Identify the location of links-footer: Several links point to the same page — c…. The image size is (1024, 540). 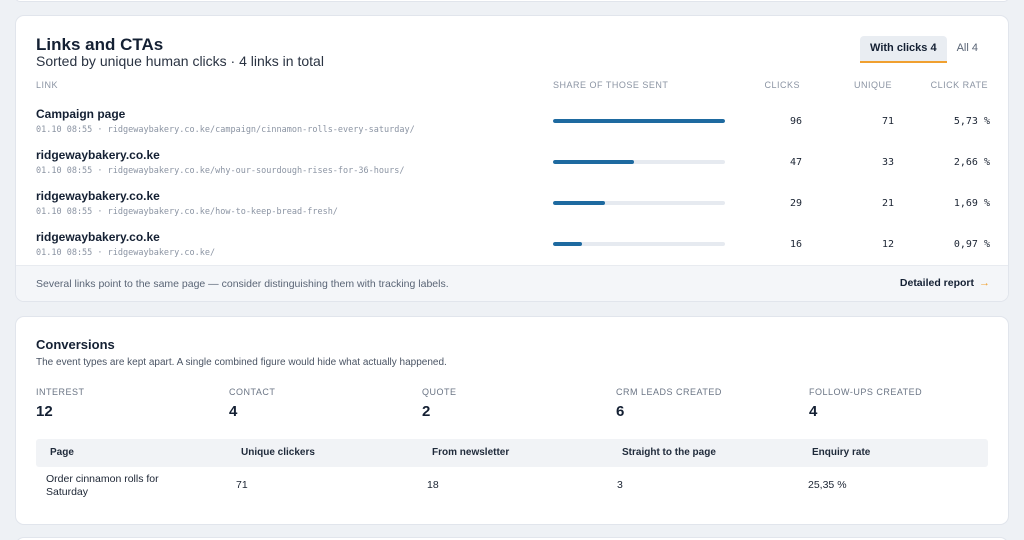
(512, 283).